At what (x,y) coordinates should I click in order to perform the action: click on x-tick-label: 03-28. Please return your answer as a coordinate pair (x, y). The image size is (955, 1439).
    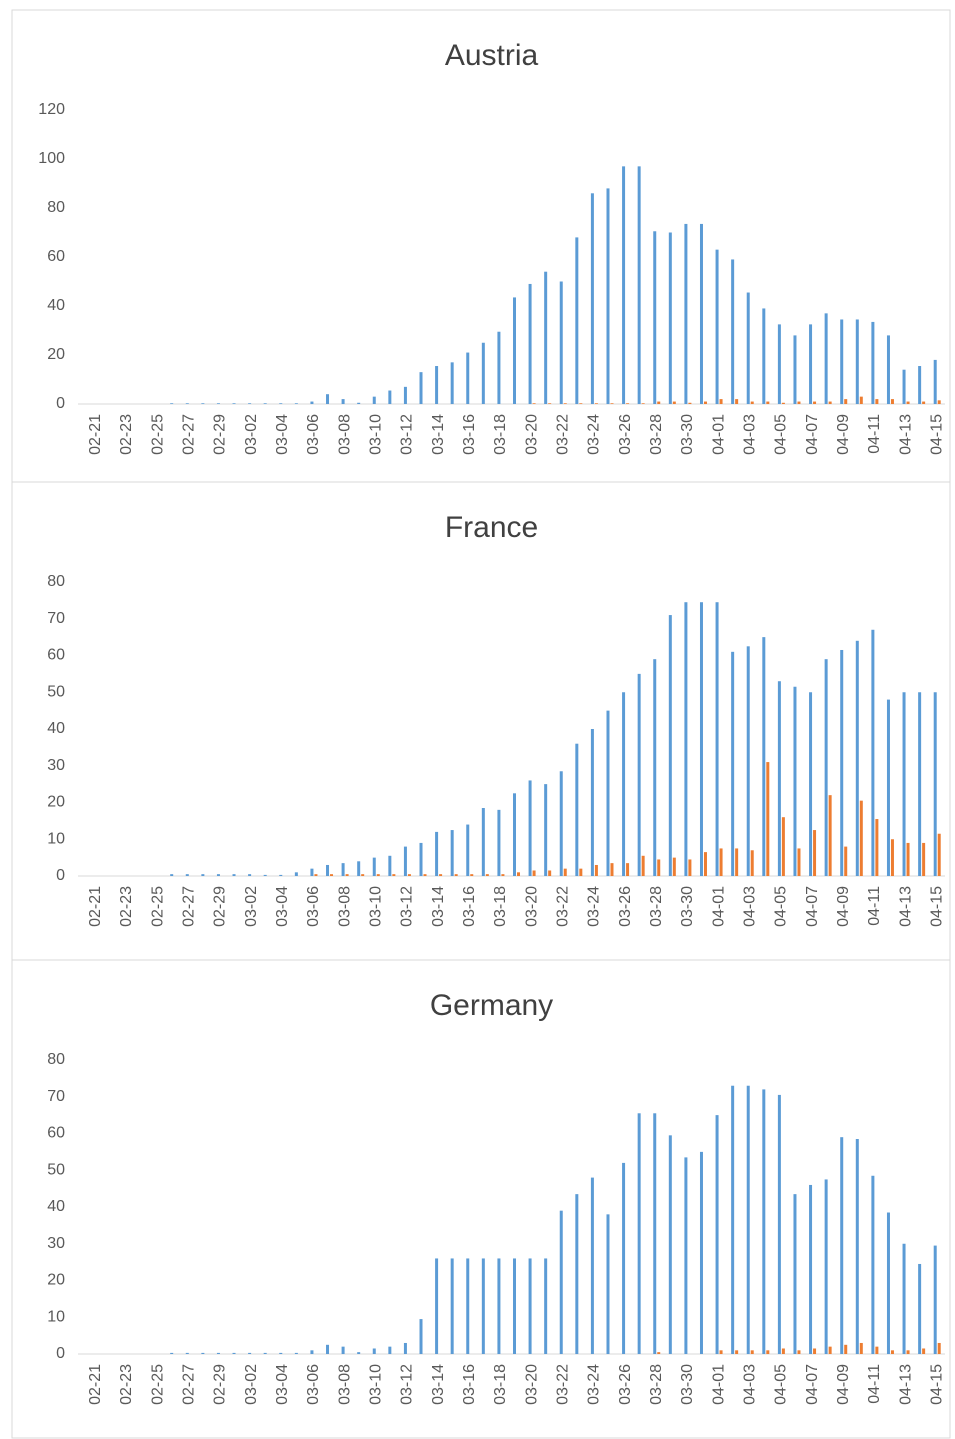
    Looking at the image, I should click on (656, 906).